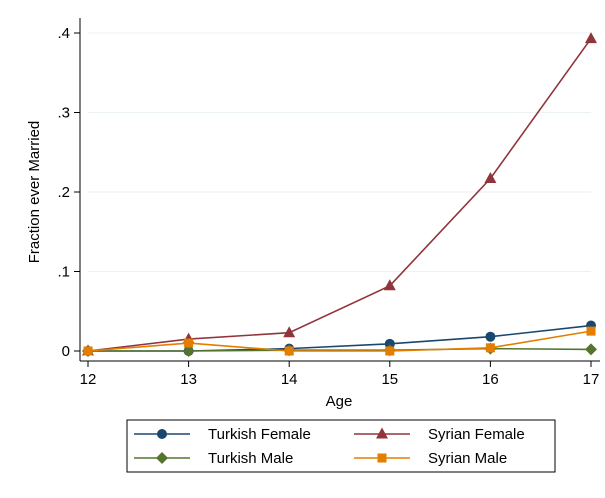 The width and height of the screenshot is (605, 498). I want to click on x-axis-label: Age, so click(339, 401).